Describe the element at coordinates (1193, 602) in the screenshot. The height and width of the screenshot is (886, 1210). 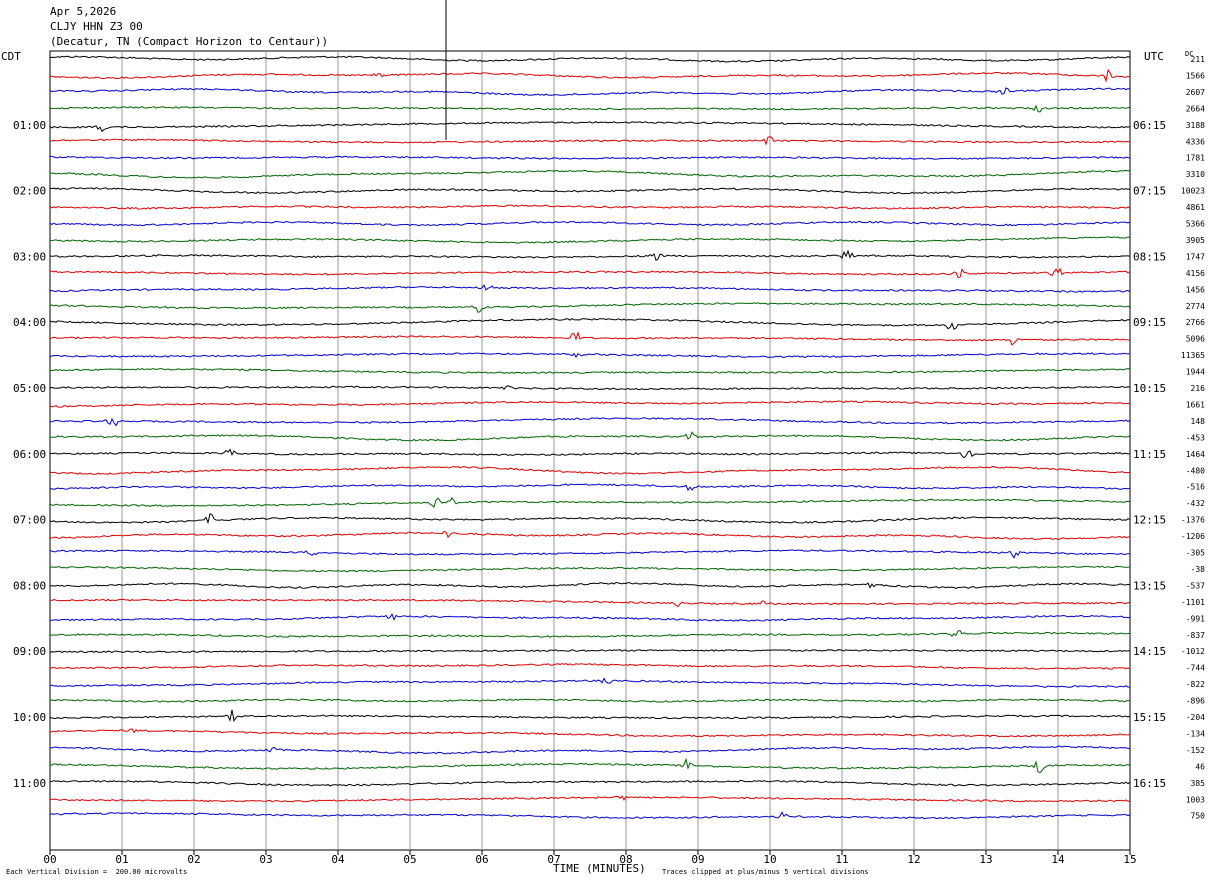
I see `dc-offset-label: -1101` at that location.